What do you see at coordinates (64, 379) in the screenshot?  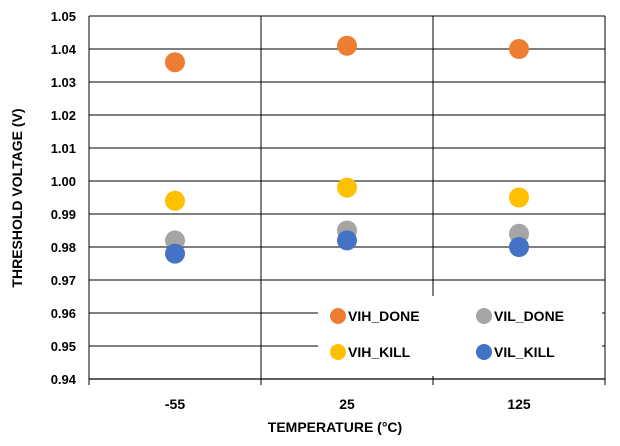 I see `y-tick-label: 0.94` at bounding box center [64, 379].